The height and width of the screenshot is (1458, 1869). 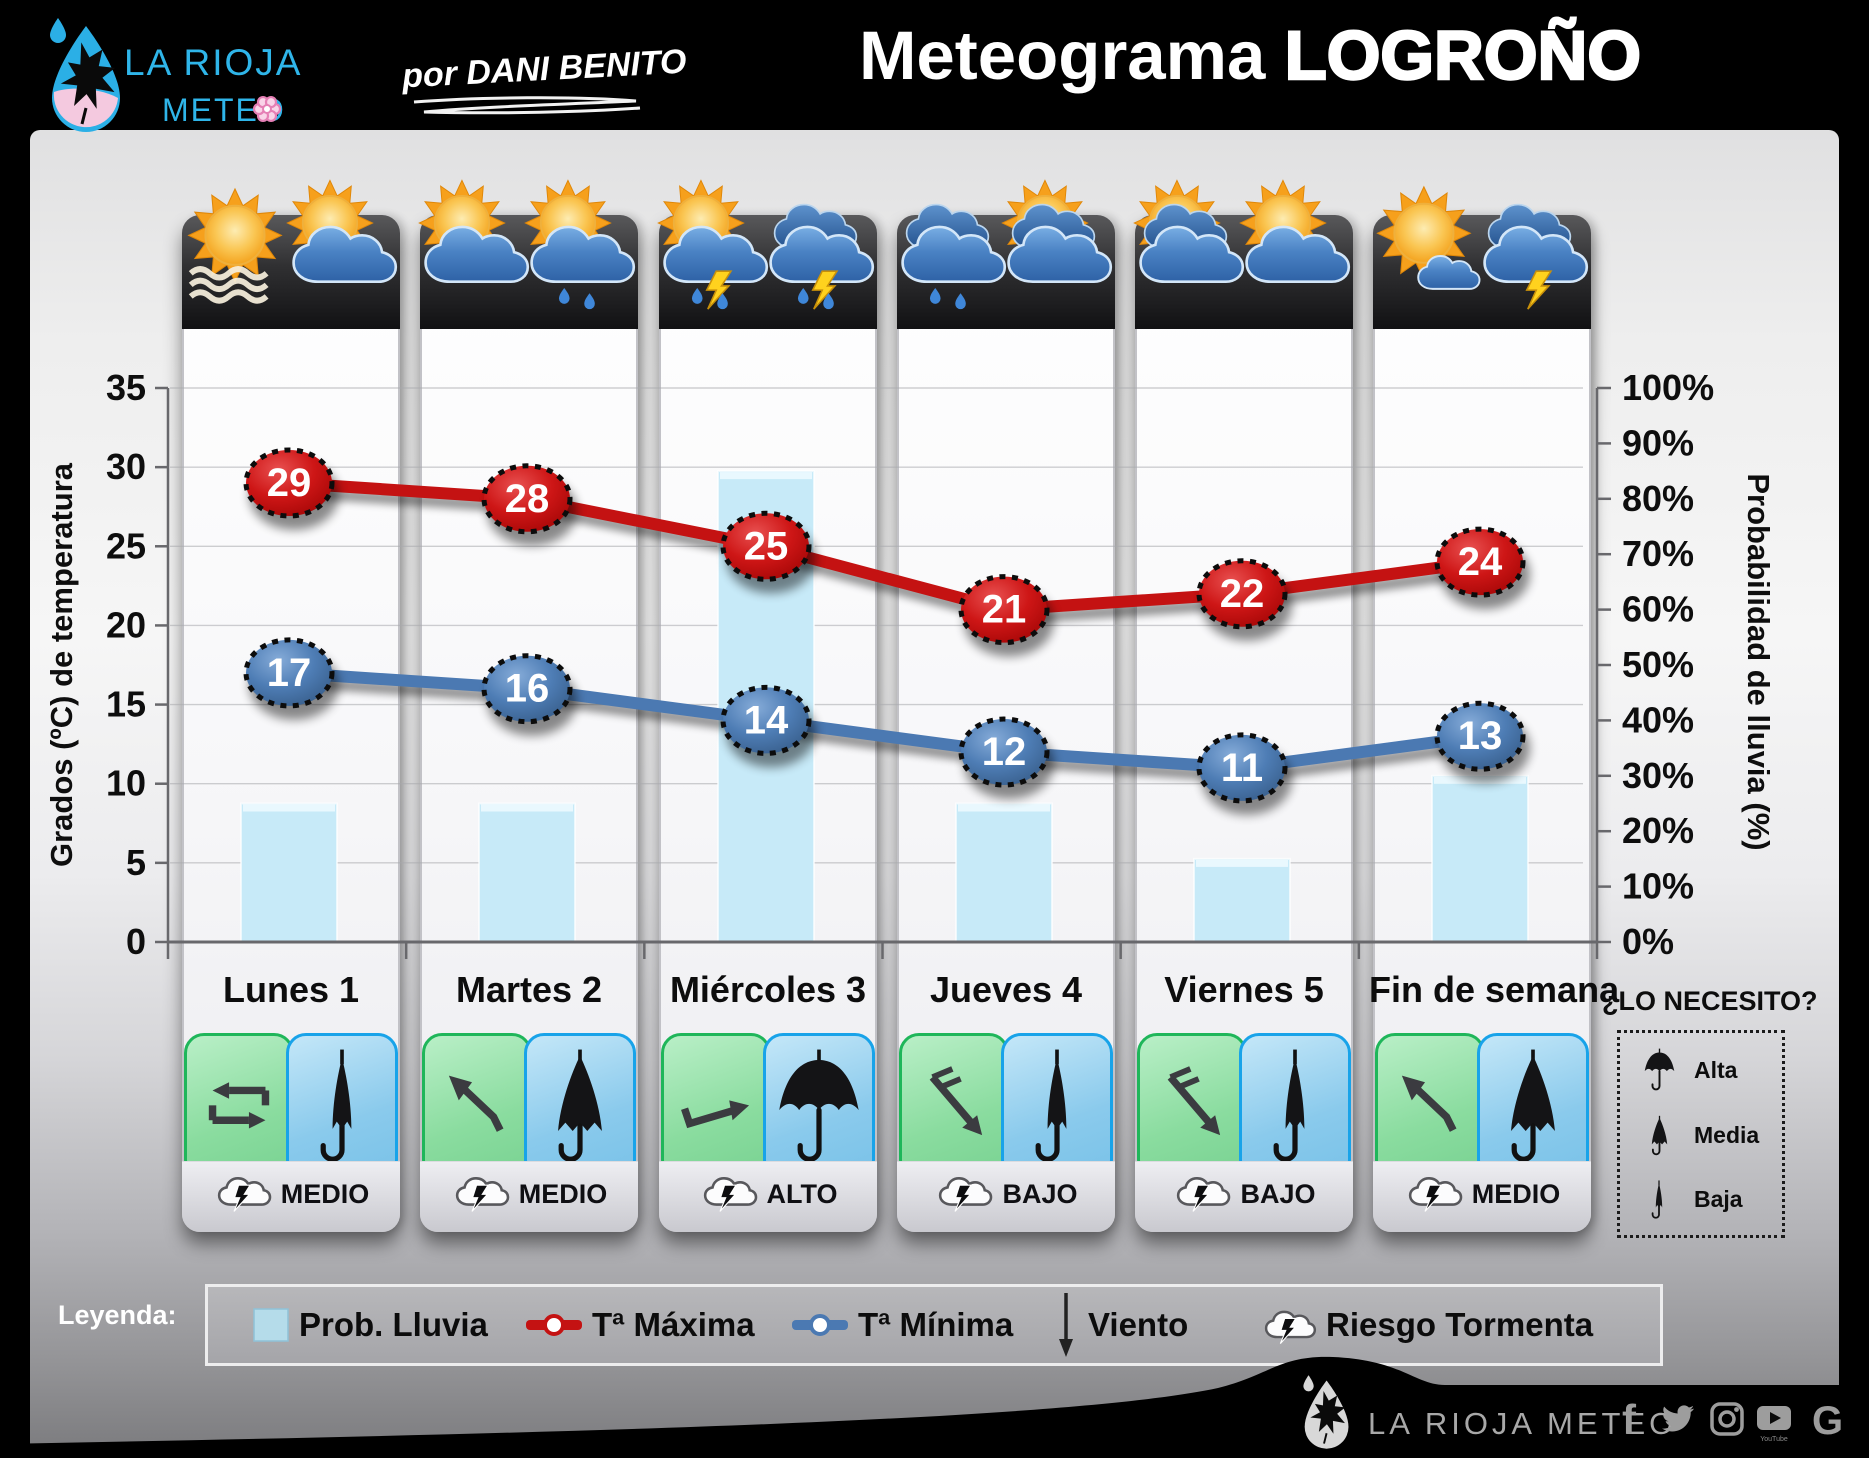 I want to click on day-label: Martes 2, so click(x=529, y=989).